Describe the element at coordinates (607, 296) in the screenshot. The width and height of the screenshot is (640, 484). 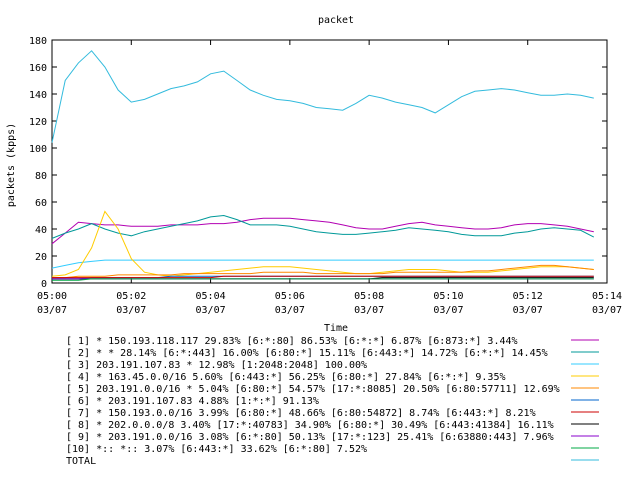
I see `x-tick-label-time: 05:14` at that location.